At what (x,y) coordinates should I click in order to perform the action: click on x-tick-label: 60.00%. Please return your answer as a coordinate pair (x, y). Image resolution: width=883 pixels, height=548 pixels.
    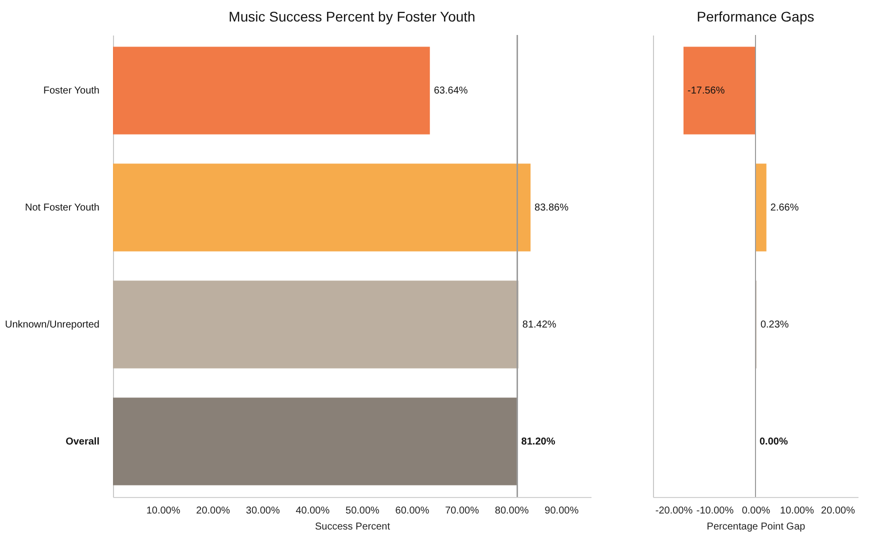
    Looking at the image, I should click on (412, 511).